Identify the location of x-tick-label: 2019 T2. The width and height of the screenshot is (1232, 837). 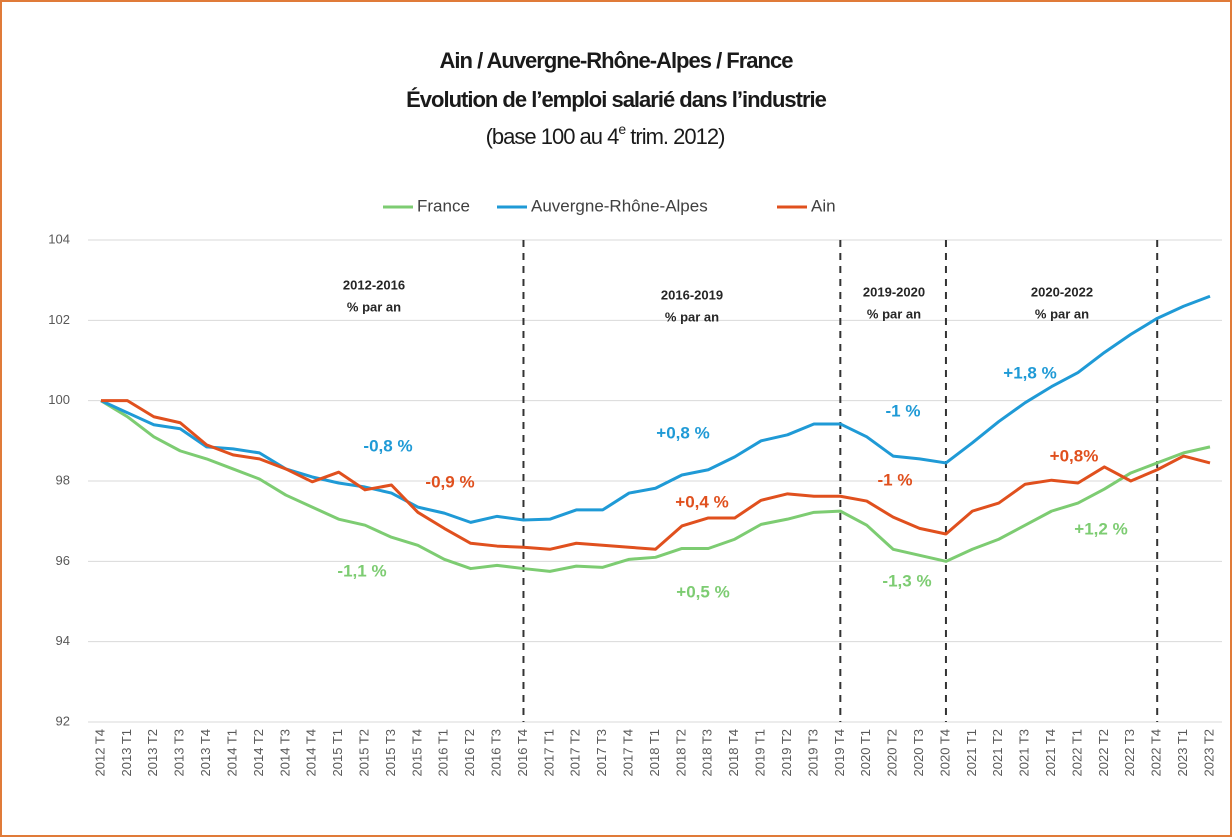
(786, 752).